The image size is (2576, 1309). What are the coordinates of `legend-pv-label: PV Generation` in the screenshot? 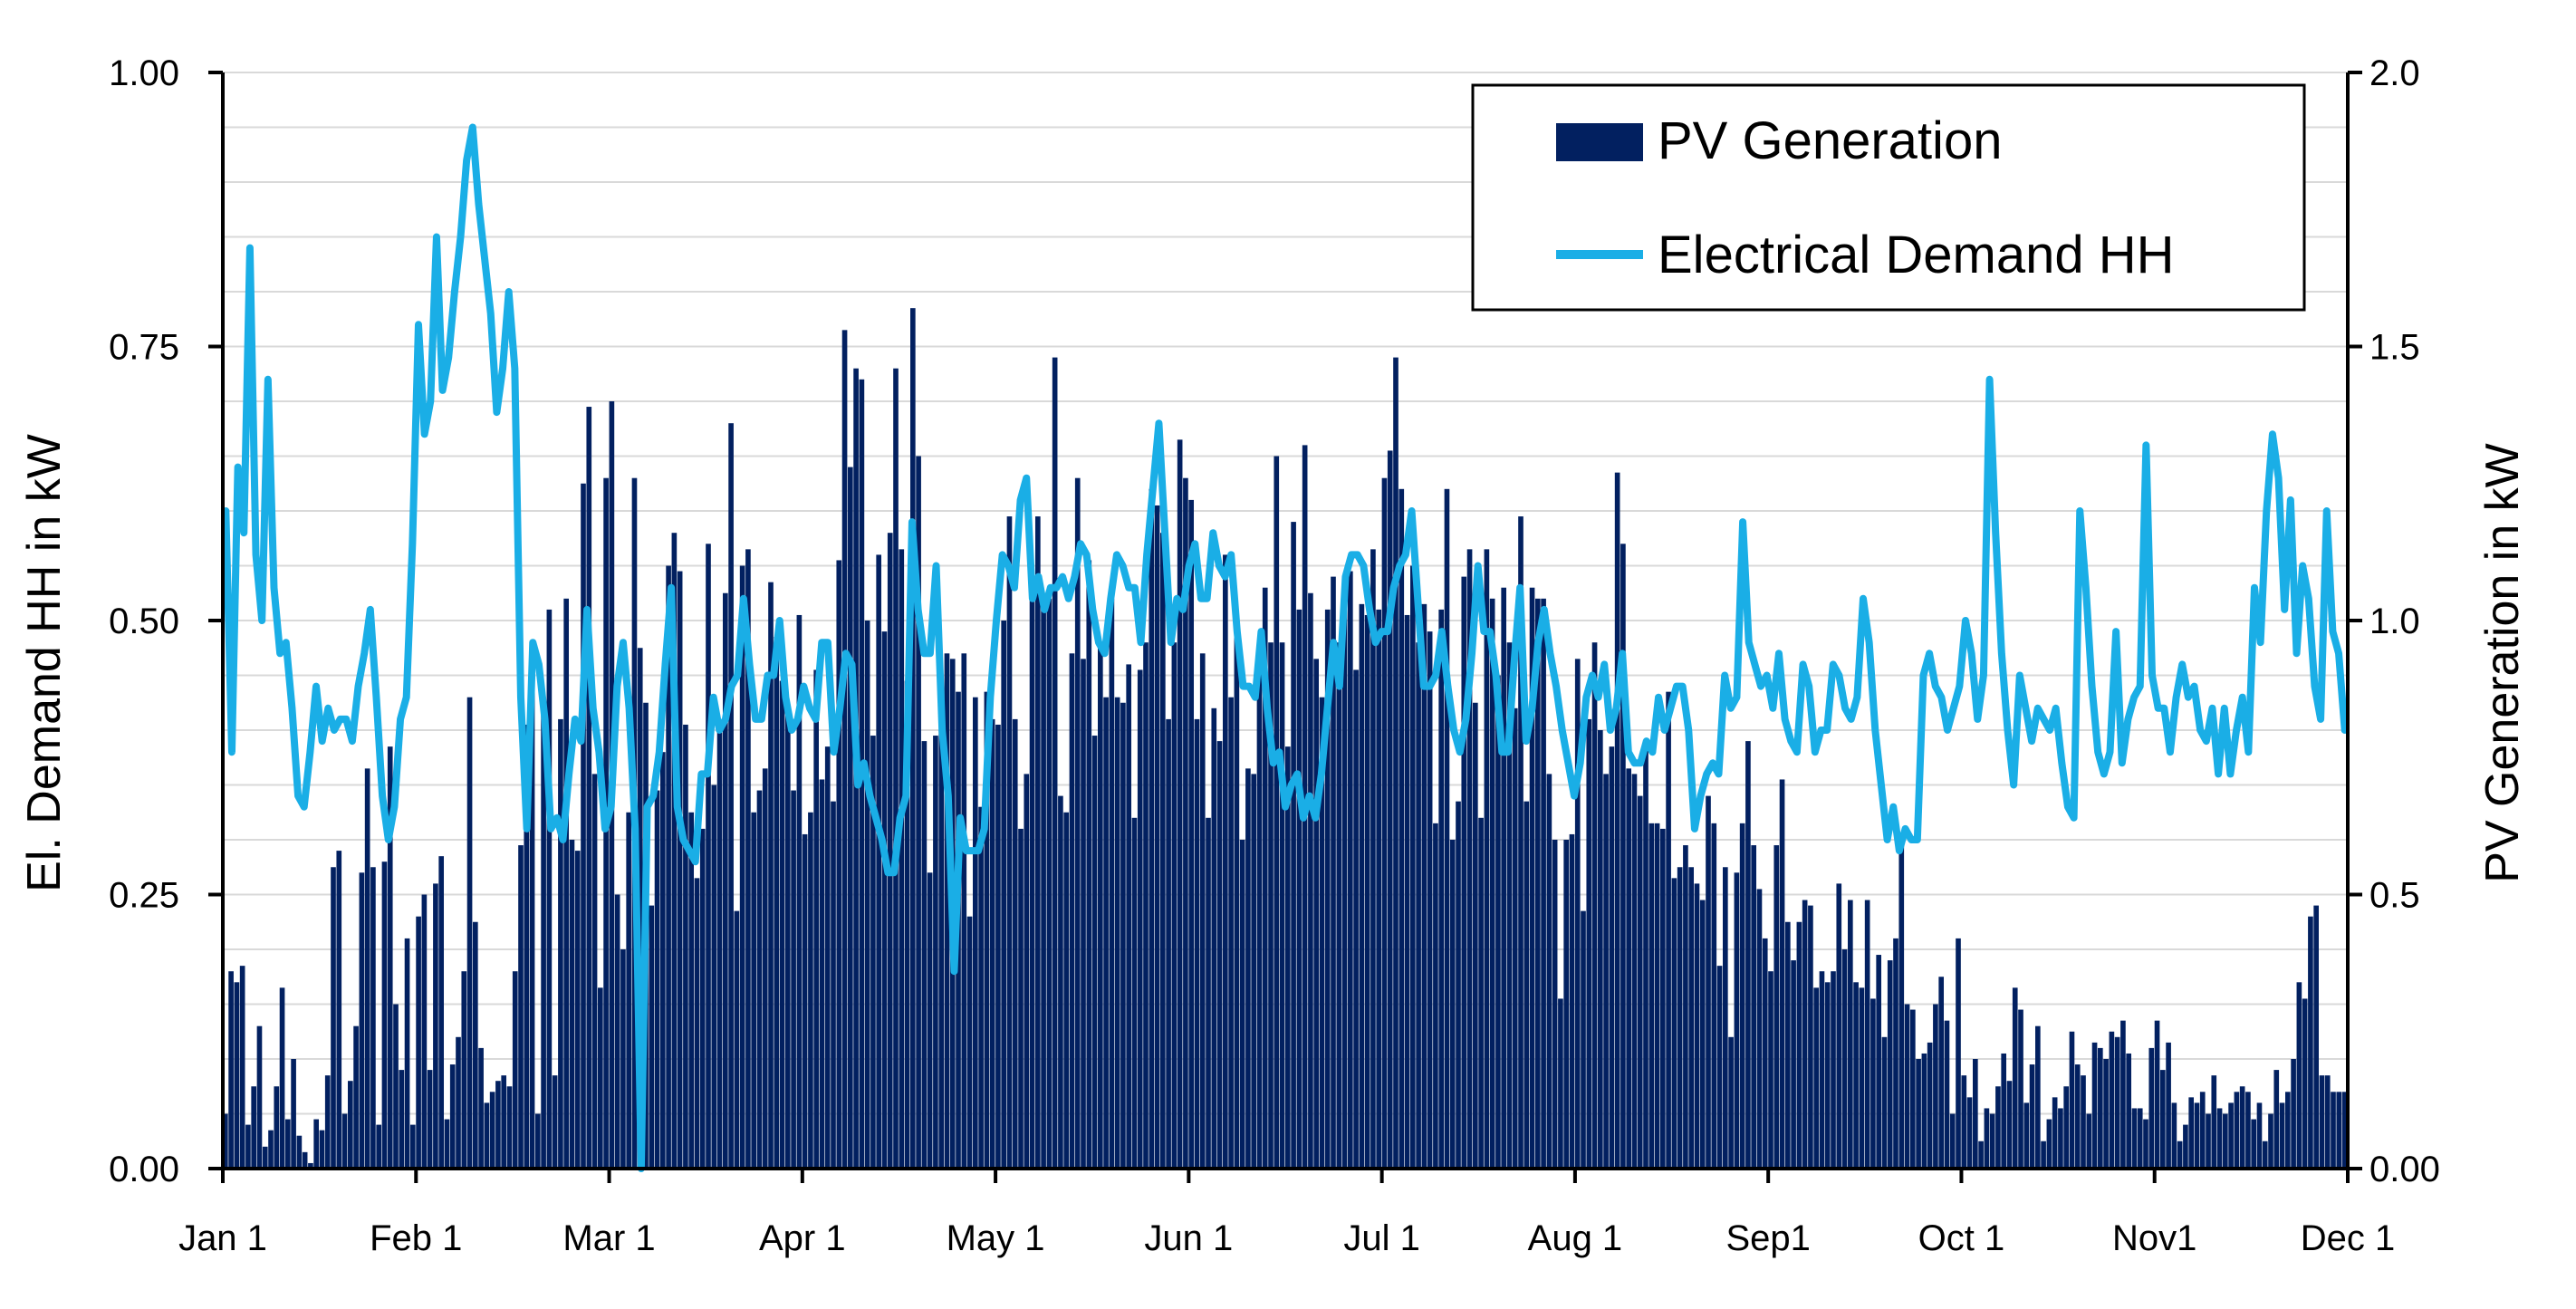 It's located at (1830, 140).